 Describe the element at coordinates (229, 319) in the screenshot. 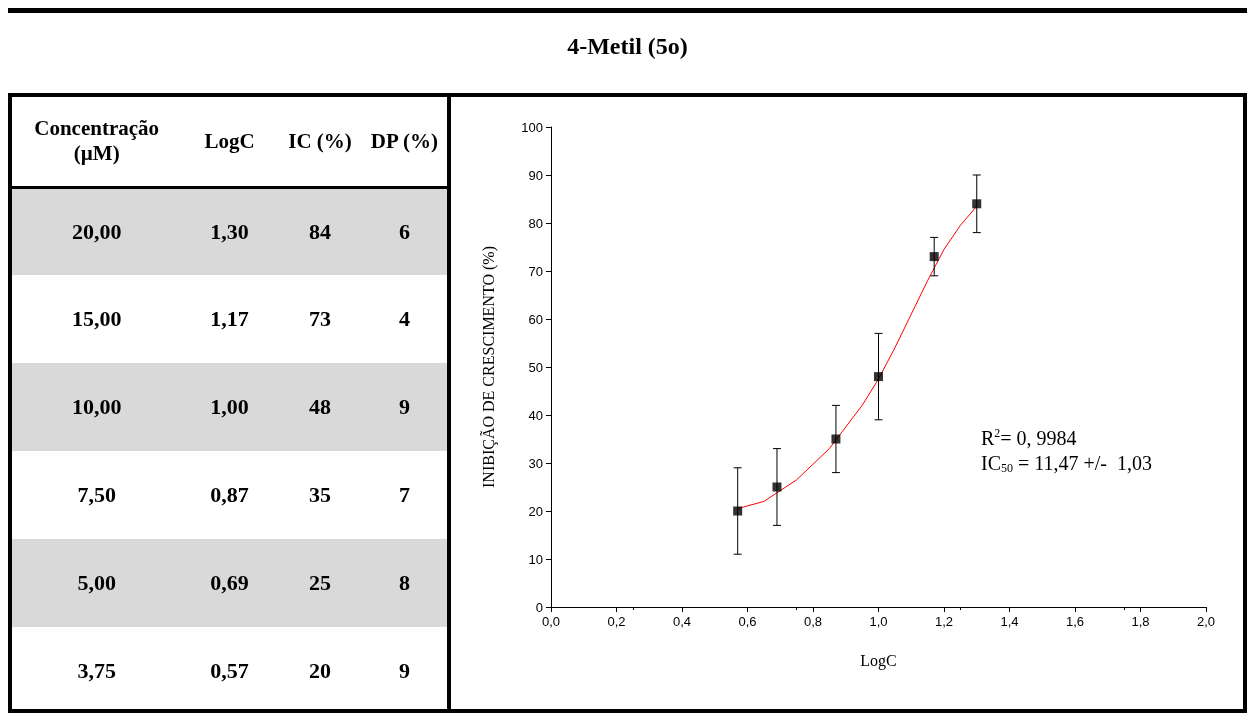

I see `text: 1,17` at that location.